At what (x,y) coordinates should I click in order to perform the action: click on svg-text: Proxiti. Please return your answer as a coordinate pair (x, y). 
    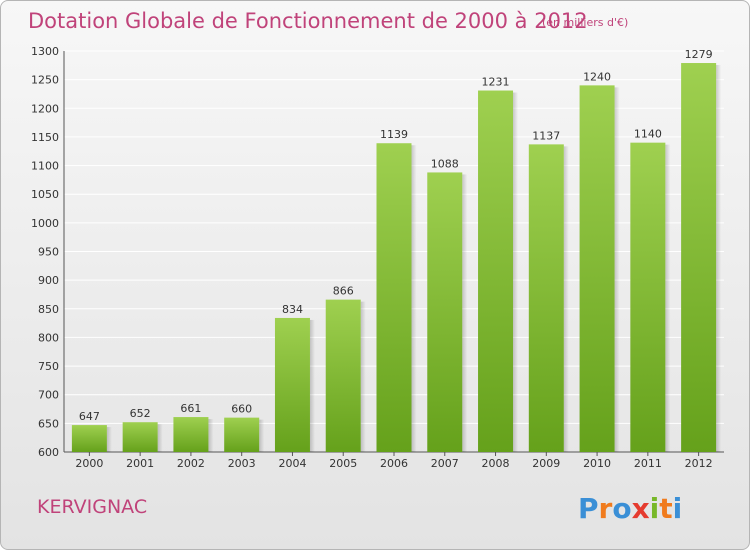
    Looking at the image, I should click on (630, 508).